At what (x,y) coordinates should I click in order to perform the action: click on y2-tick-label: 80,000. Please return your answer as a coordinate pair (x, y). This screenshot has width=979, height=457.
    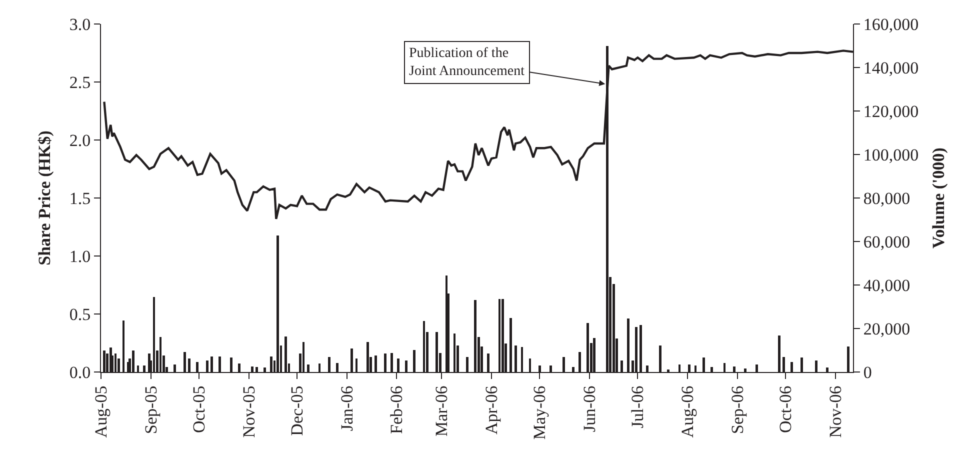
    Looking at the image, I should click on (886, 198).